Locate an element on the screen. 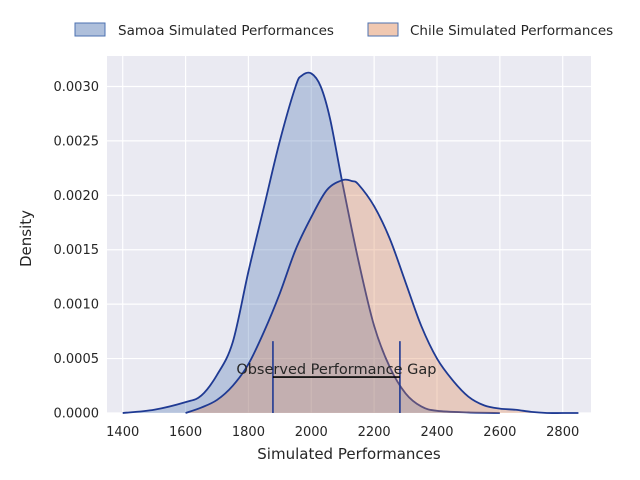  x-tick-label-7: 2800 is located at coordinates (562, 432).